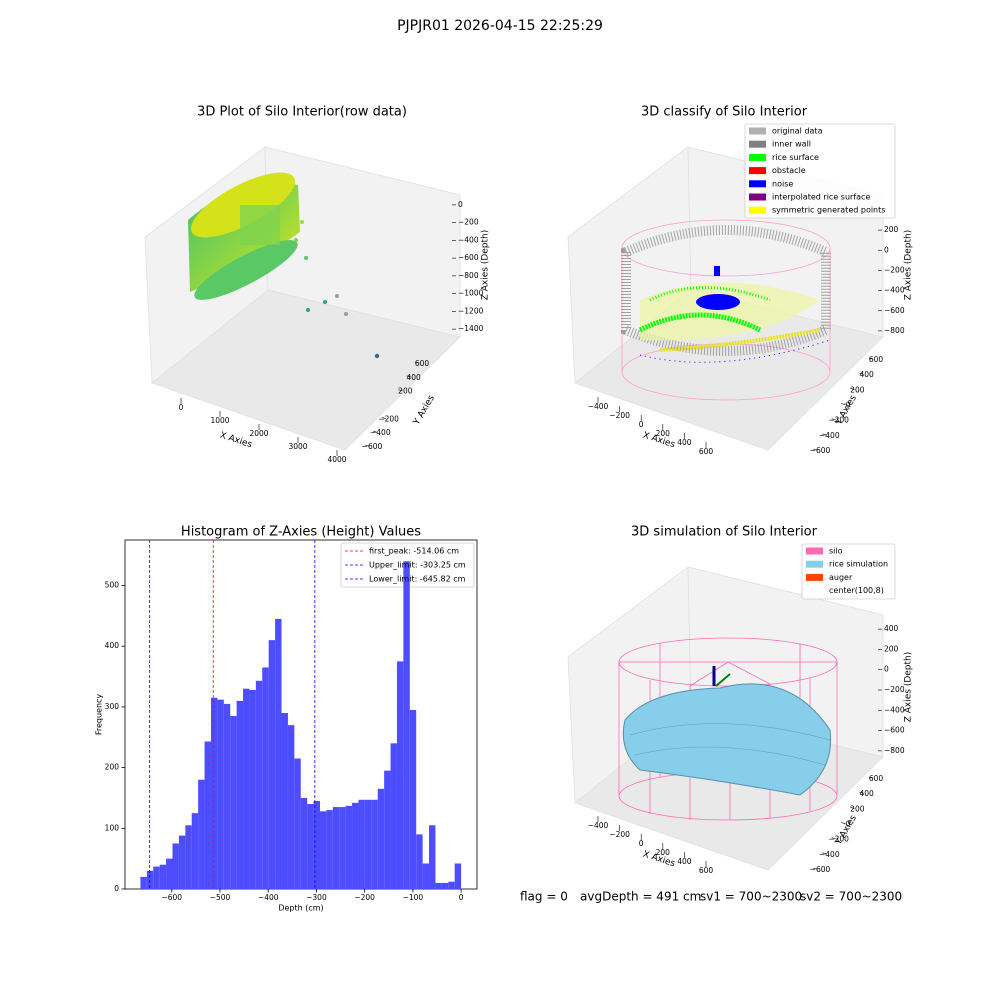 The image size is (1000, 1000). I want to click on footer-sv1: sv1 = 700~2300, so click(751, 897).